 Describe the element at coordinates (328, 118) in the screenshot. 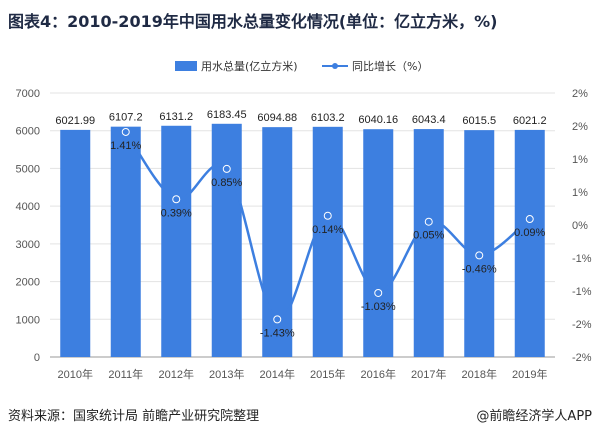

I see `bar-value-label: 6103.2` at that location.